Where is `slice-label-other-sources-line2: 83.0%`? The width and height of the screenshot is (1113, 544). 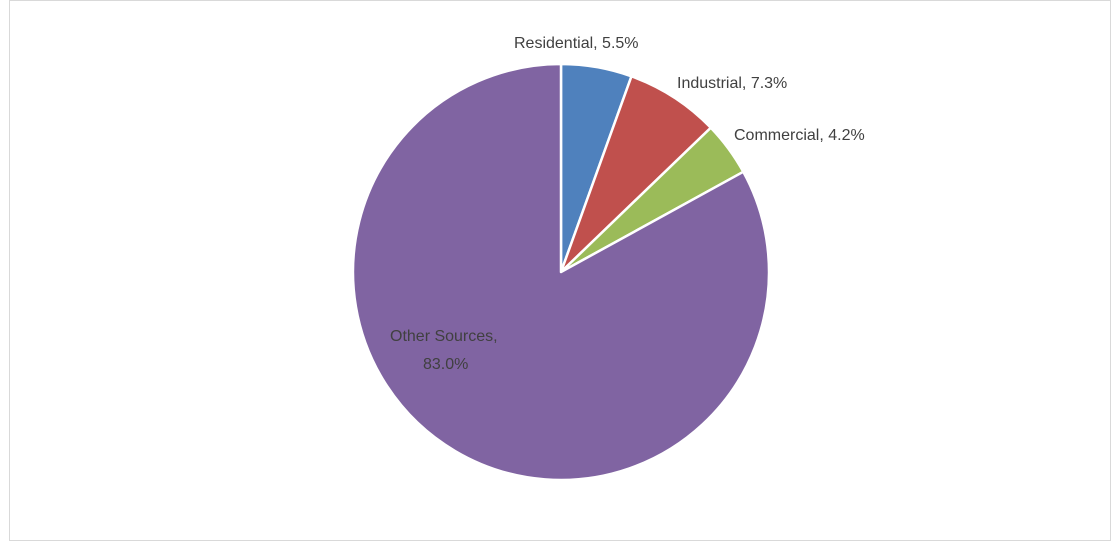 slice-label-other-sources-line2: 83.0% is located at coordinates (445, 364).